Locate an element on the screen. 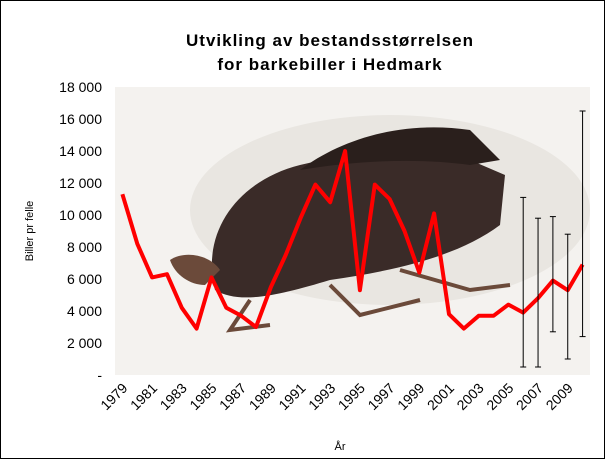 This screenshot has width=605, height=464. y-tick-label: 10 000 is located at coordinates (80, 215).